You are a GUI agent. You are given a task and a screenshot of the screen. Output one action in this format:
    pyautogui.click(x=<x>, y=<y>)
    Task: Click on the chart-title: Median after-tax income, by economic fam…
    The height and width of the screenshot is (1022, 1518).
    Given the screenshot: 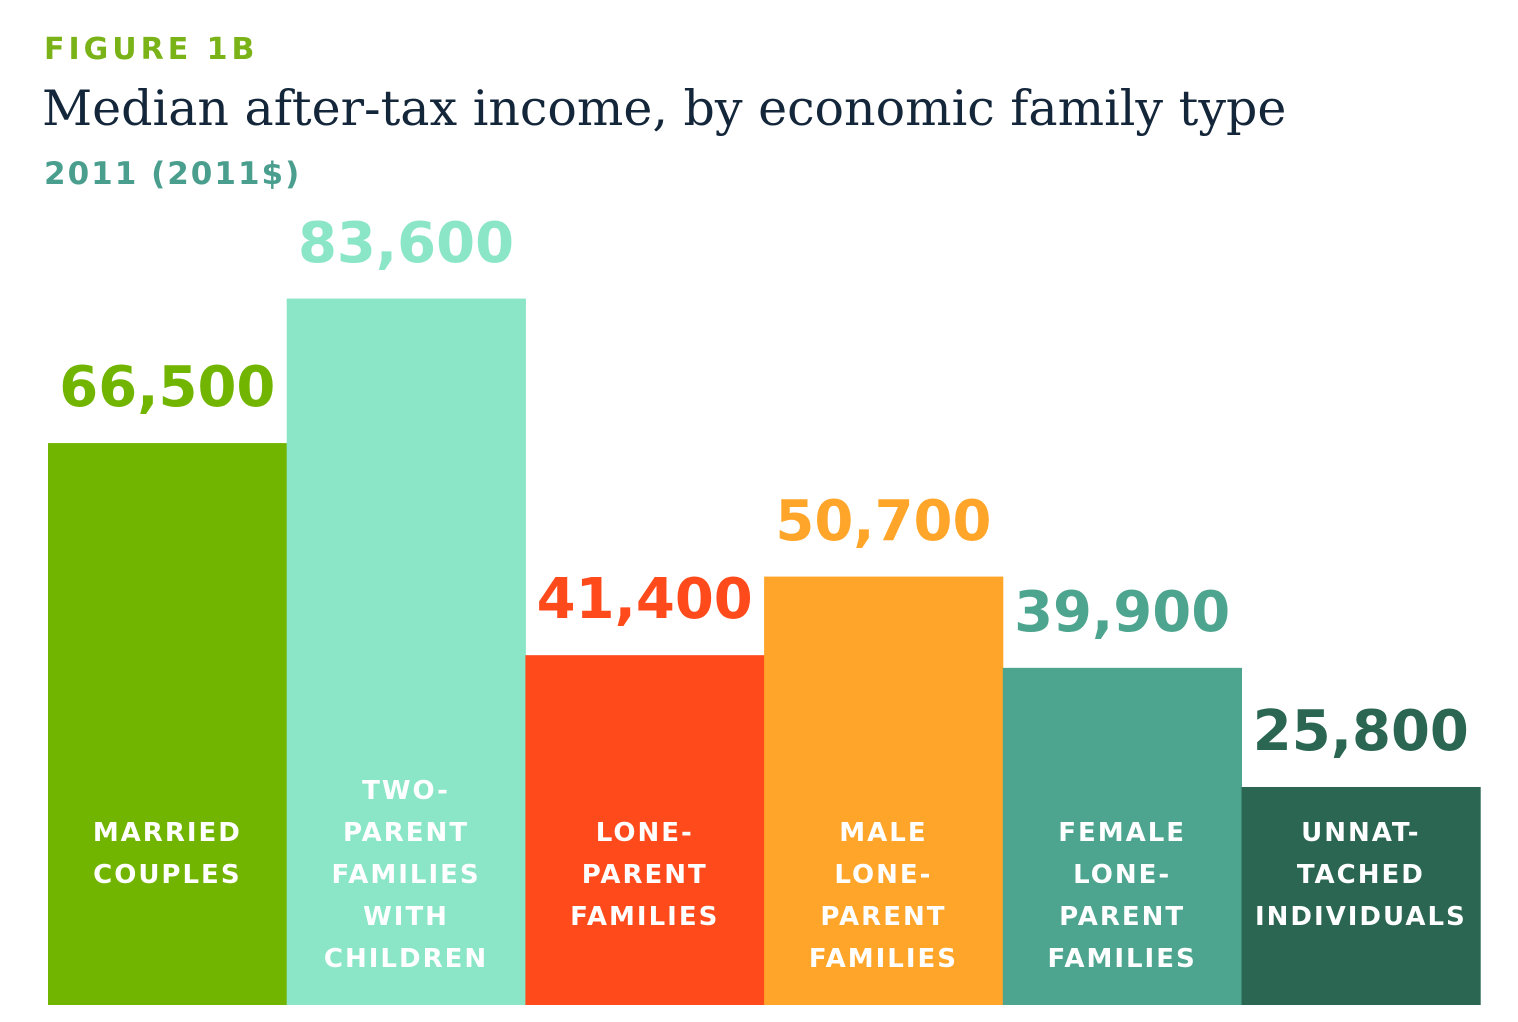 What is the action you would take?
    pyautogui.click(x=664, y=108)
    